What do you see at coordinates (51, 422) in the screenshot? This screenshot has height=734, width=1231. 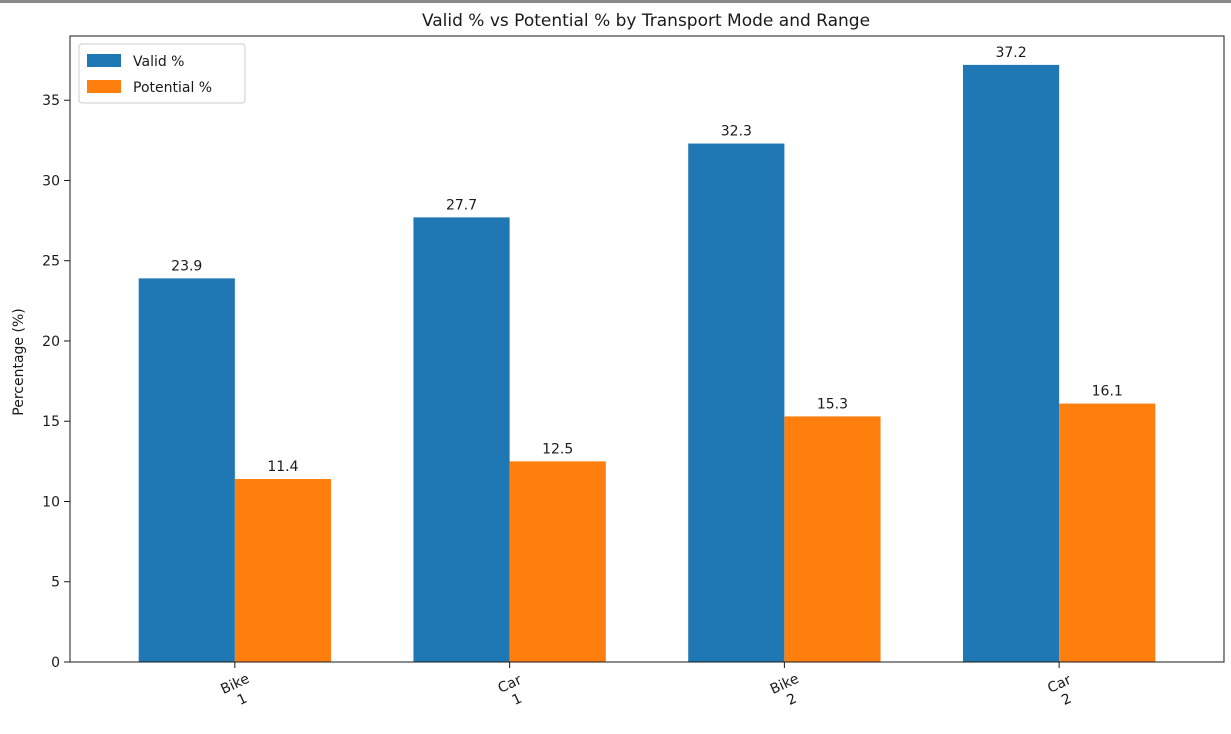 I see `y-tick-label-15: 15` at bounding box center [51, 422].